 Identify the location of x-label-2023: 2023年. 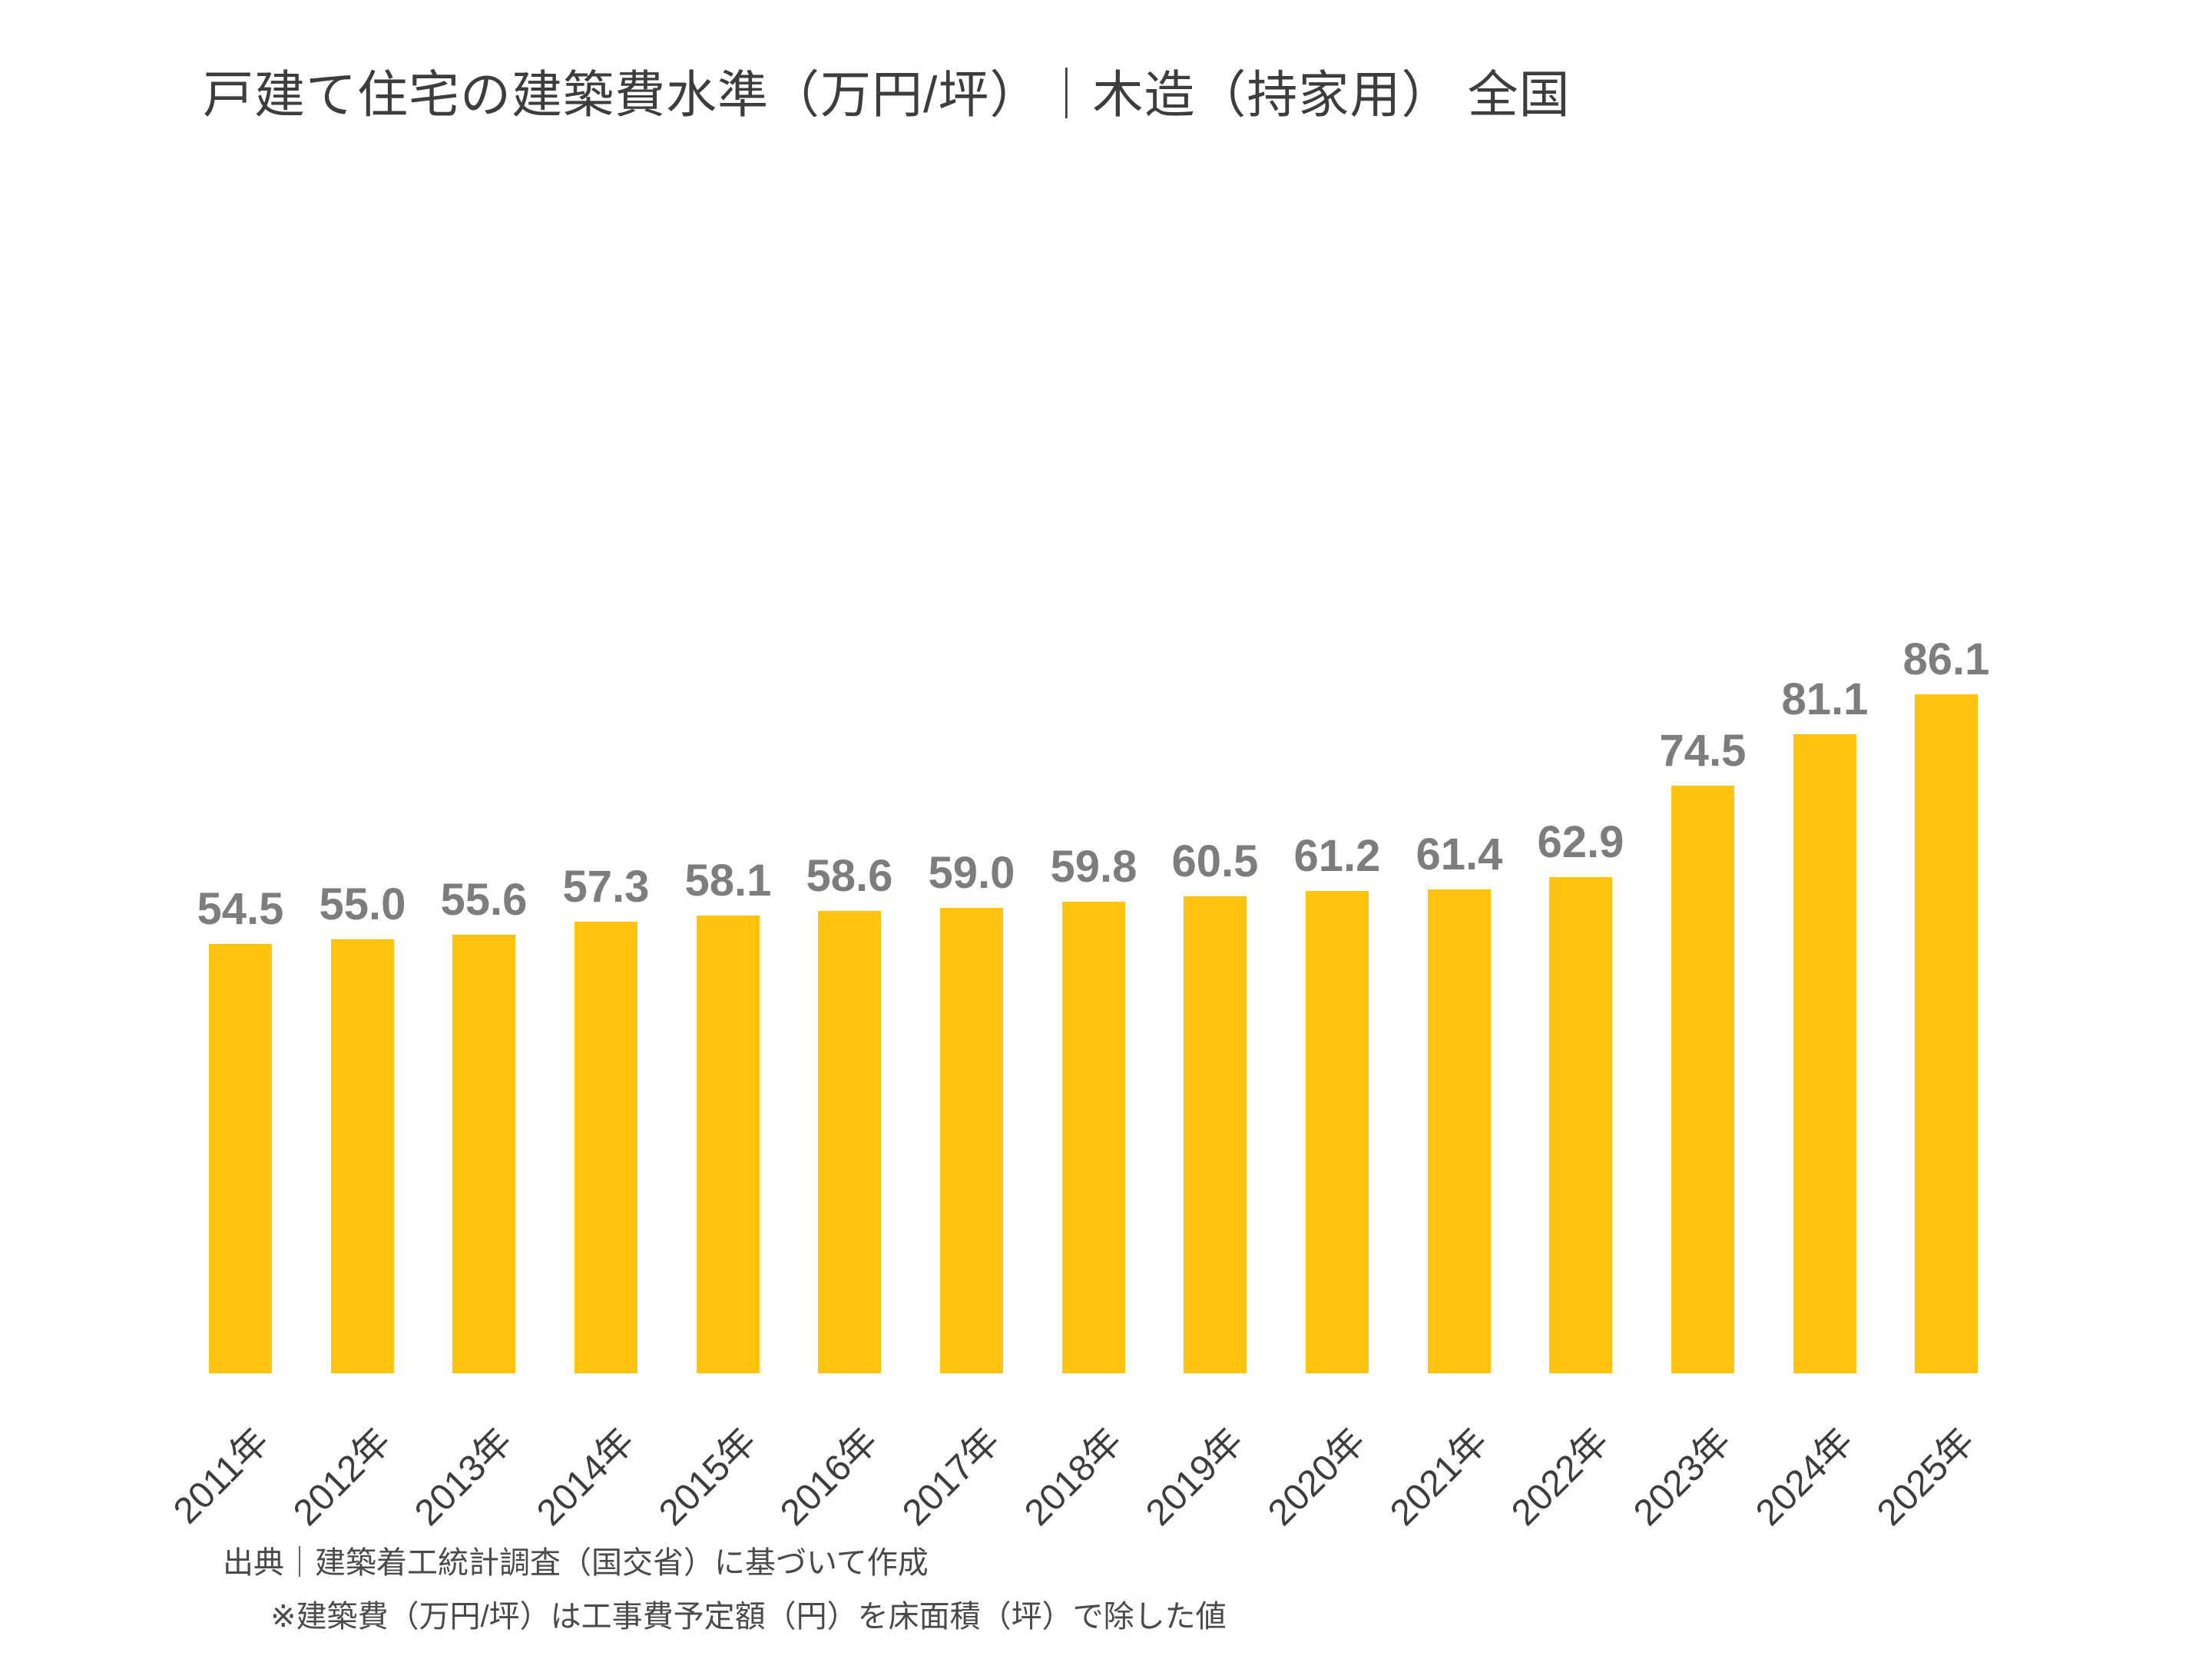
(1683, 1477).